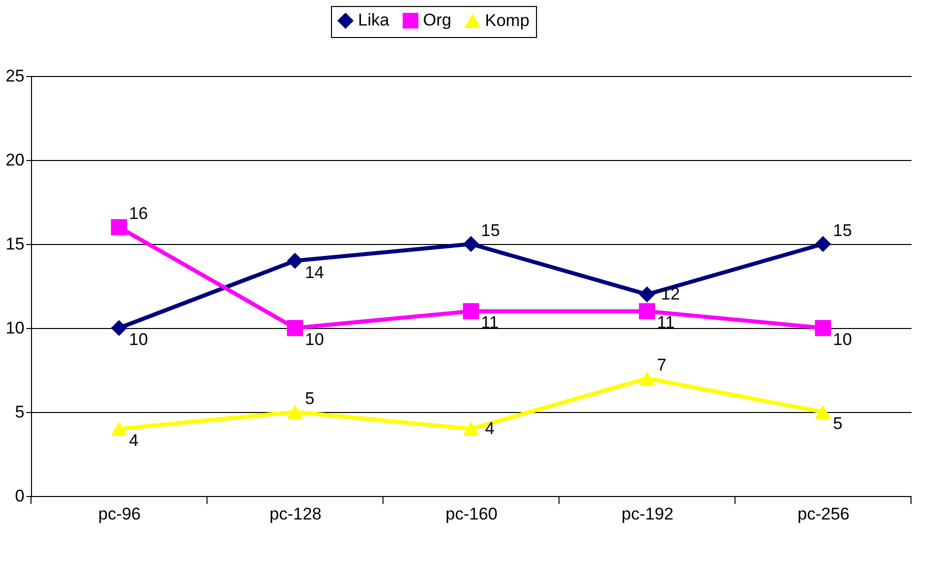 The image size is (950, 578). I want to click on data-label: 16, so click(138, 214).